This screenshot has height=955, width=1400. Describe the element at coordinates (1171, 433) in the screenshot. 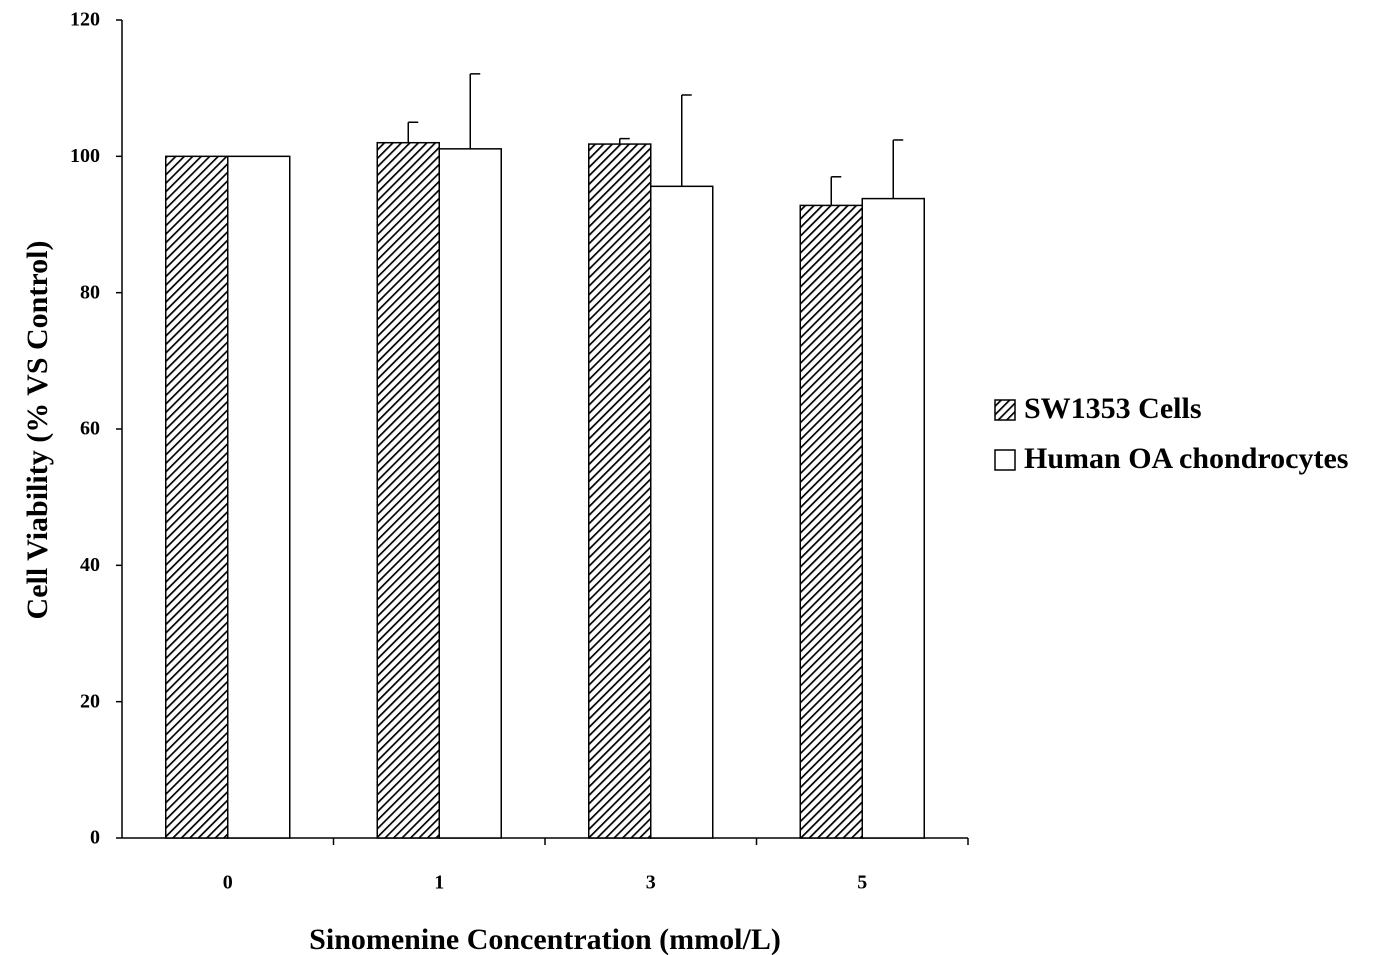

I see `legend: SW1353 Cells Human OA chondrocytes` at that location.